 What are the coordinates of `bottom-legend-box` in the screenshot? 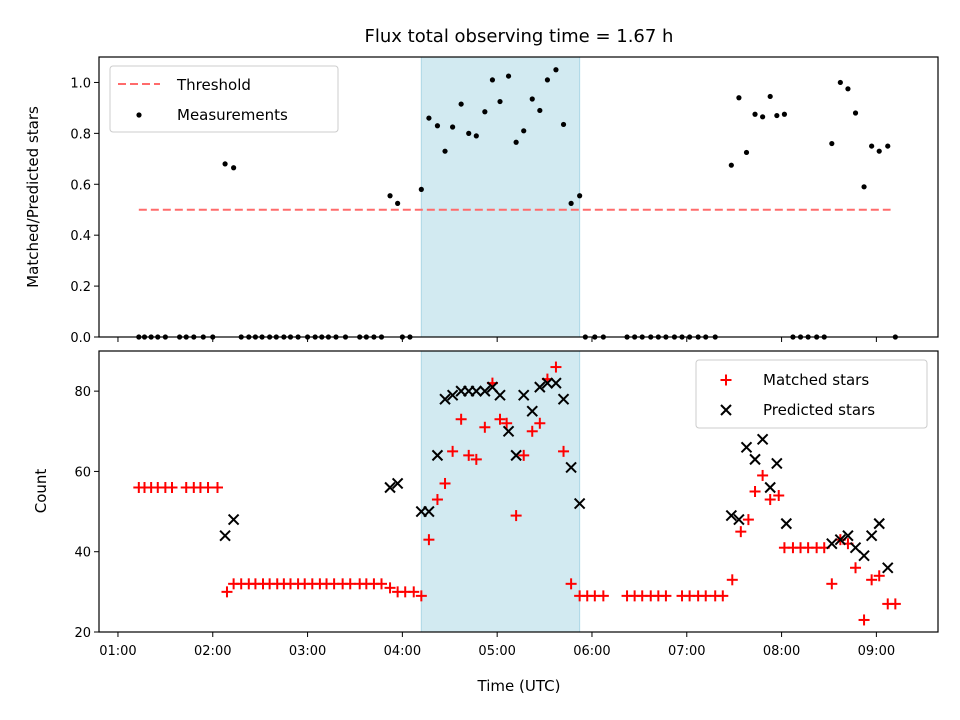 It's located at (811, 394).